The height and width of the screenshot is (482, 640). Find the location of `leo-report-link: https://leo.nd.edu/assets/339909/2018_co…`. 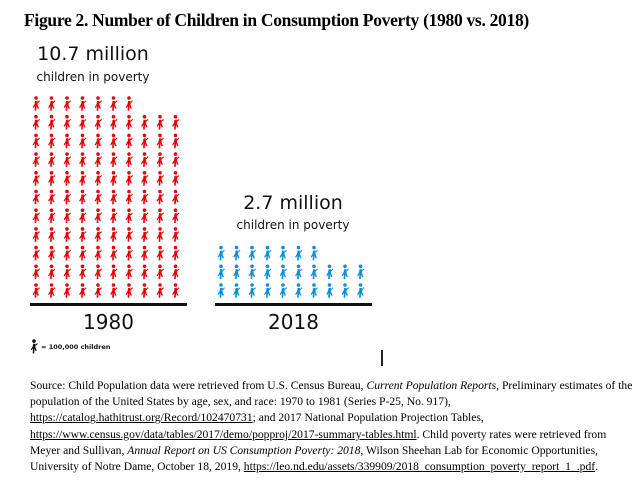

leo-report-link: https://leo.nd.edu/assets/339909/2018_co… is located at coordinates (419, 467).